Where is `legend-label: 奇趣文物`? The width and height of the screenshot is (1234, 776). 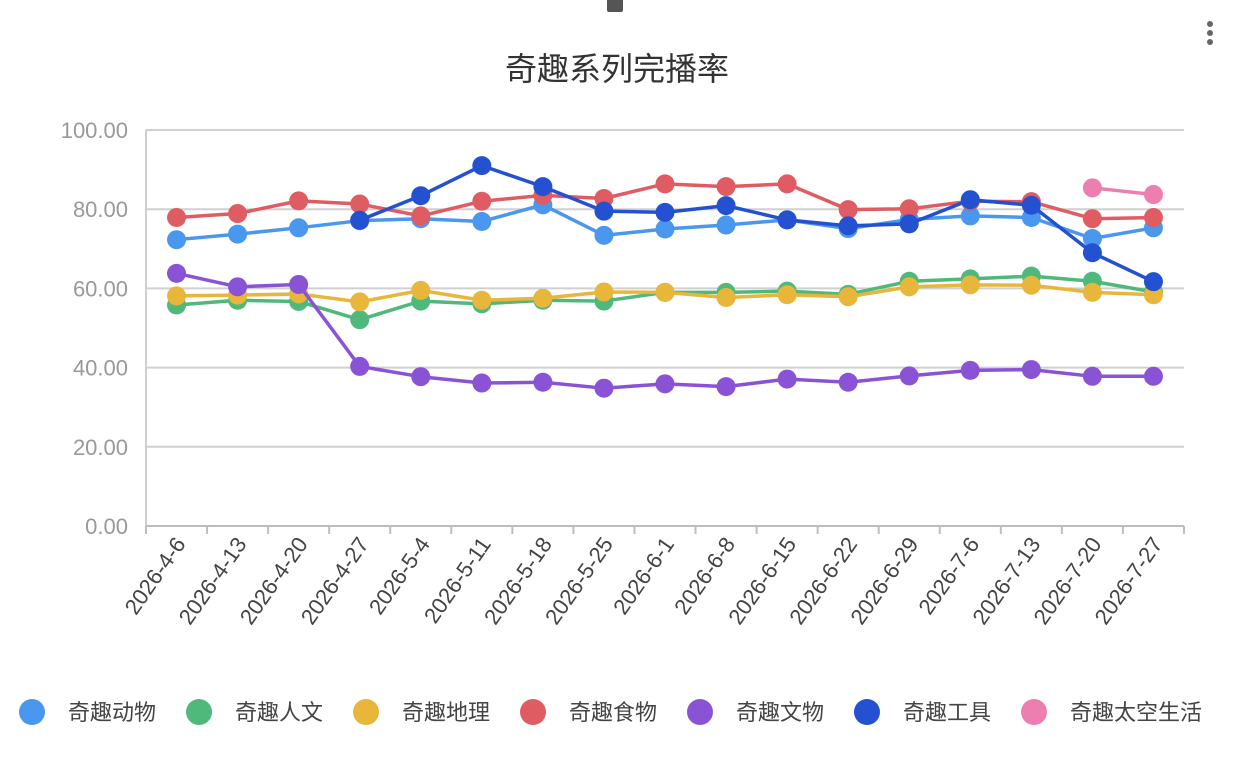 legend-label: 奇趣文物 is located at coordinates (780, 713).